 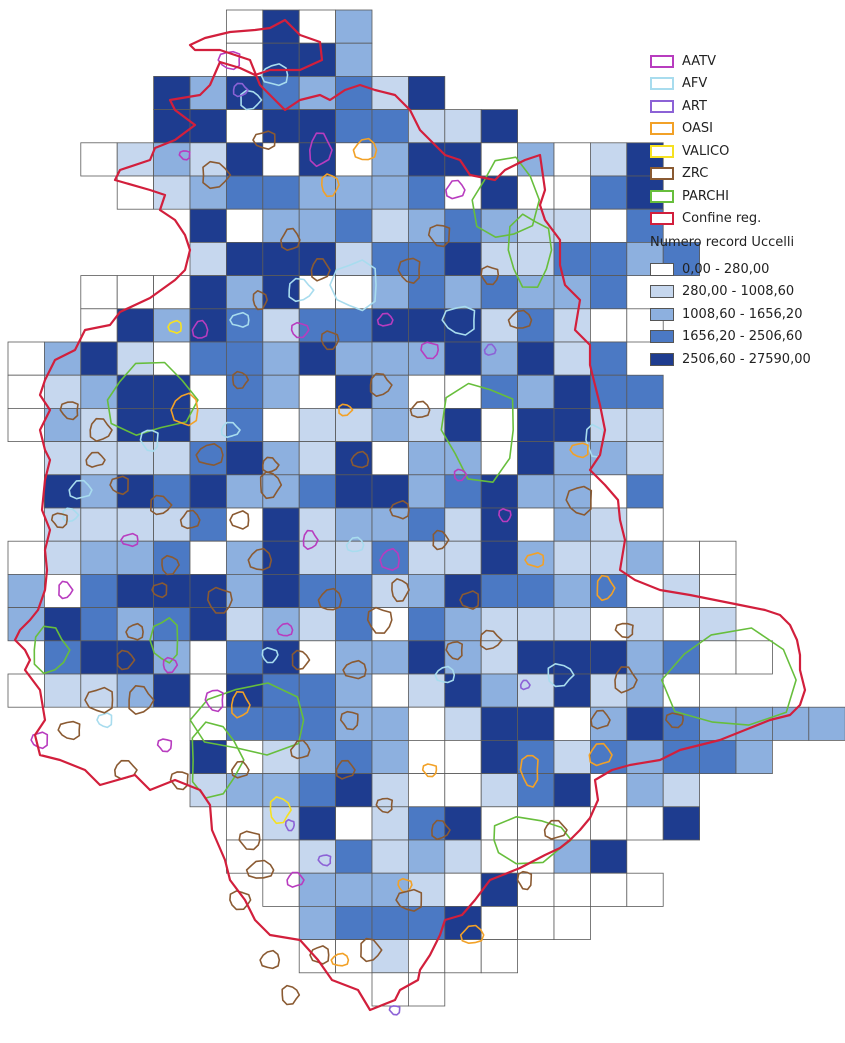 I want to click on legend-label-afv: AFV, so click(x=695, y=84).